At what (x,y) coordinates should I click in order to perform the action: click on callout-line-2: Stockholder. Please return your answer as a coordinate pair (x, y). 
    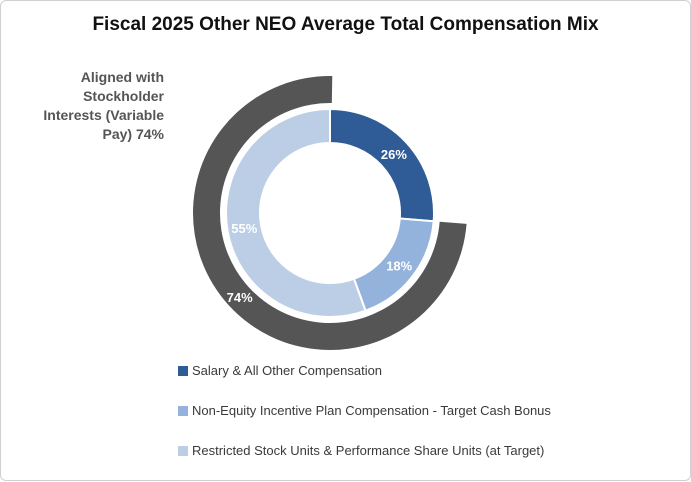
    Looking at the image, I should click on (123, 96).